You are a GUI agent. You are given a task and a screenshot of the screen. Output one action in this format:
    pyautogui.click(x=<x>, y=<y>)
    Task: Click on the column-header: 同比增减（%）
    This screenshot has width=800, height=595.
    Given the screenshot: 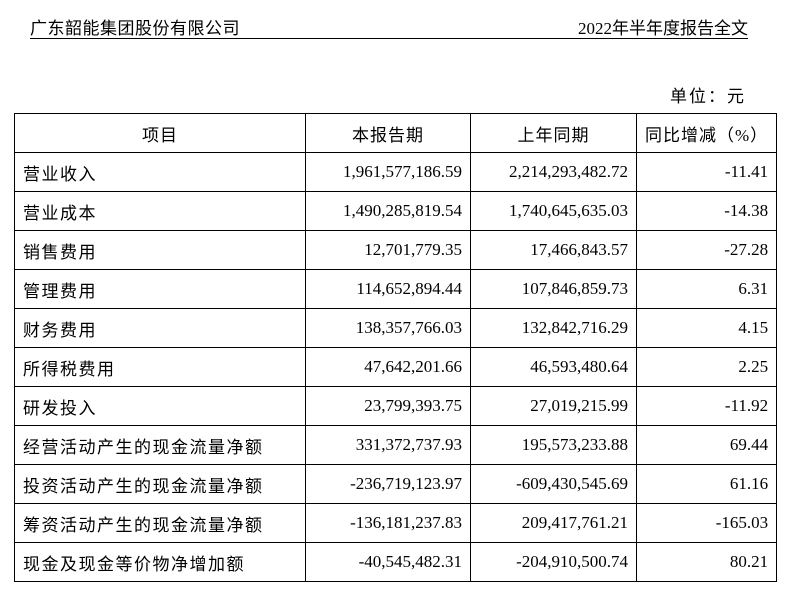 What is the action you would take?
    pyautogui.click(x=706, y=133)
    